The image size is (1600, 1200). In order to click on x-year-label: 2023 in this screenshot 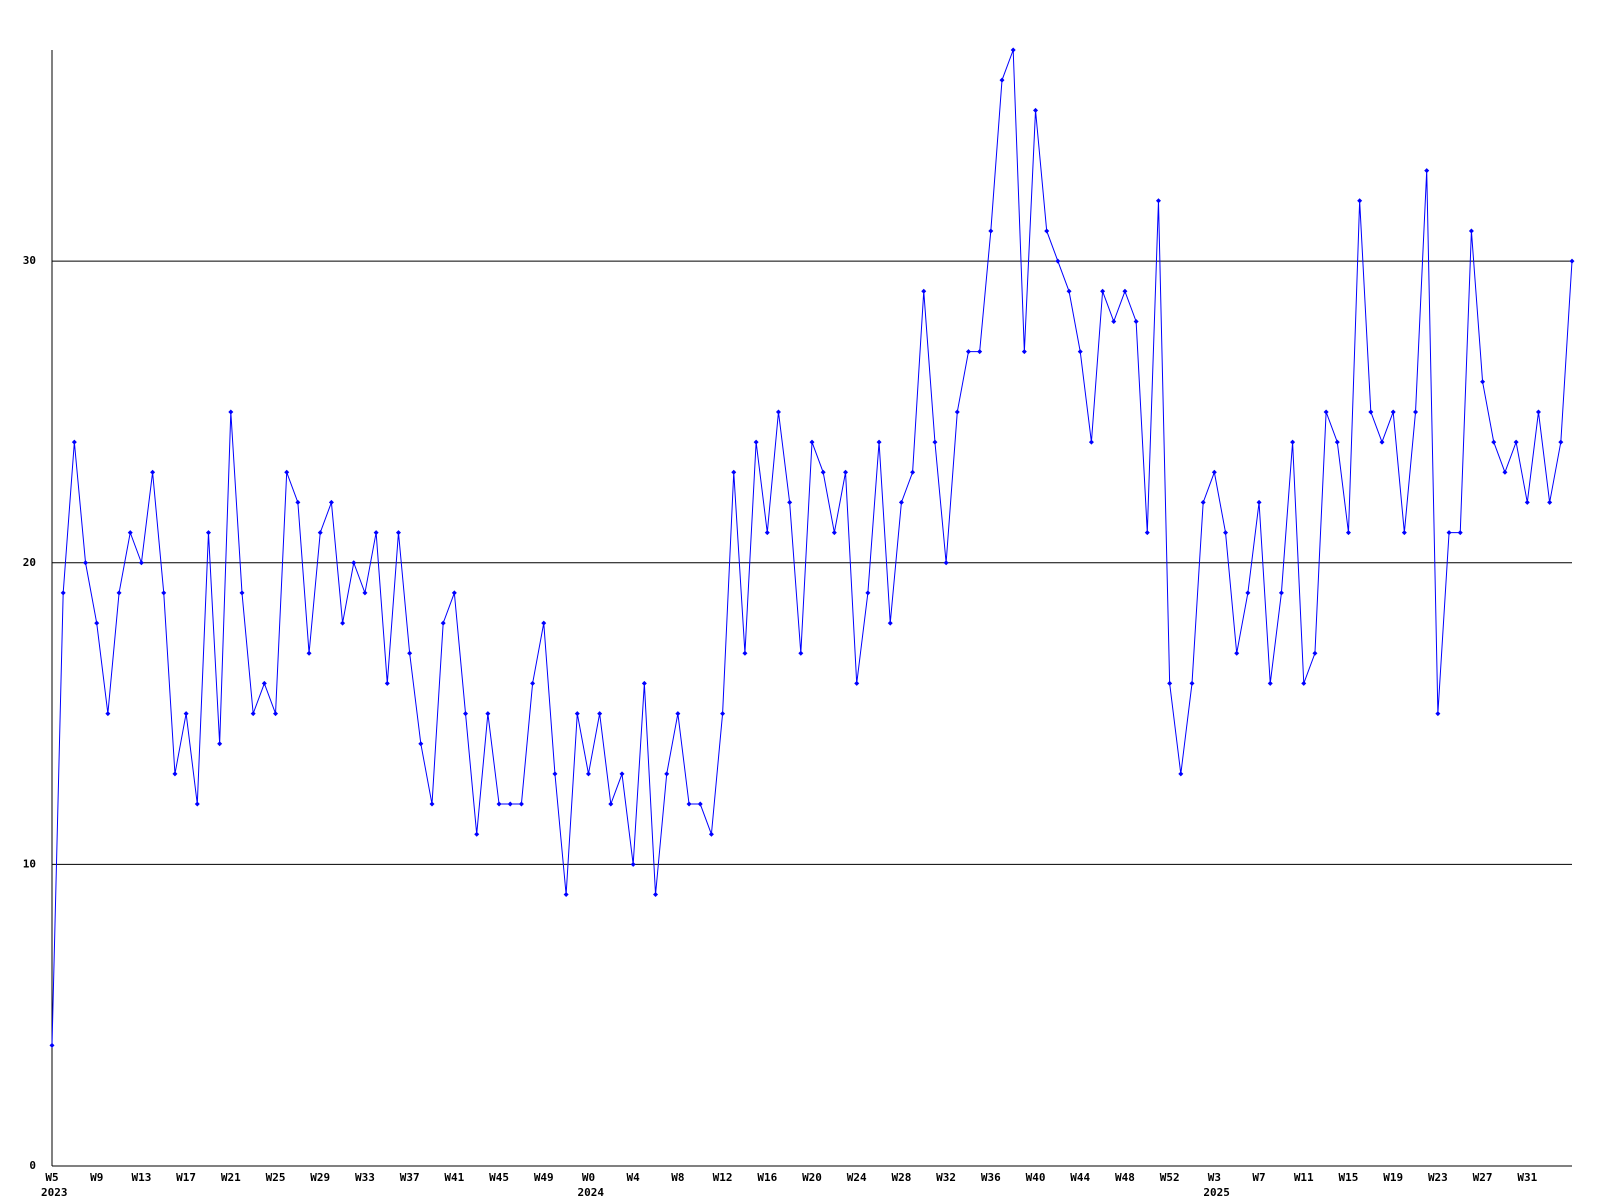, I will do `click(54, 1192)`.